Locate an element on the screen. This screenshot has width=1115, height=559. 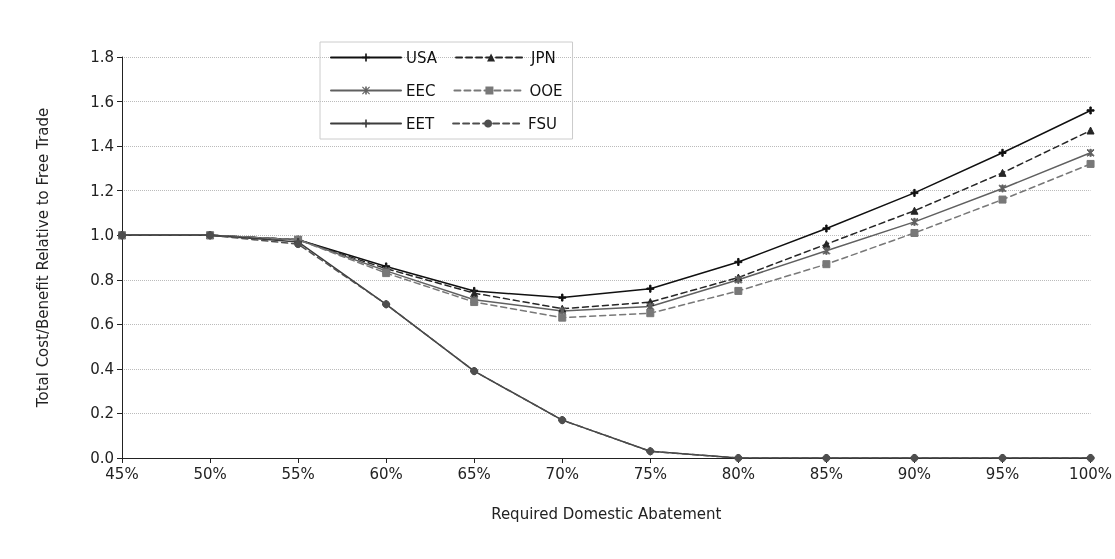
x-tick-label: 50% is located at coordinates (210, 473).